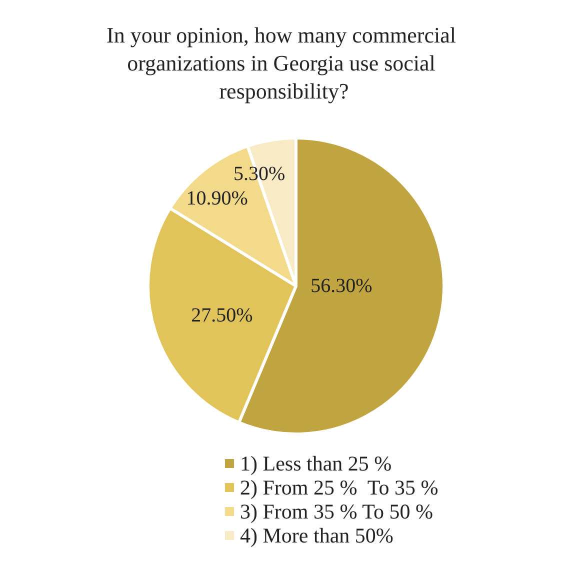  What do you see at coordinates (222, 315) in the screenshot?
I see `data-label: 27.50%` at bounding box center [222, 315].